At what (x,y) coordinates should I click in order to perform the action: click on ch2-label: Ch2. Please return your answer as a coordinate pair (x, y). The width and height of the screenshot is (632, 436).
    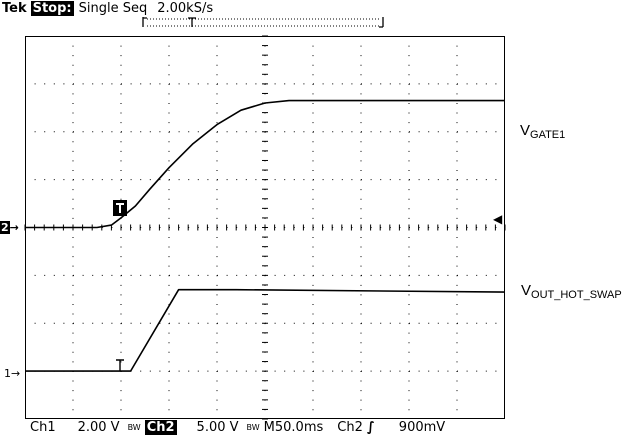
    Looking at the image, I should click on (160, 427).